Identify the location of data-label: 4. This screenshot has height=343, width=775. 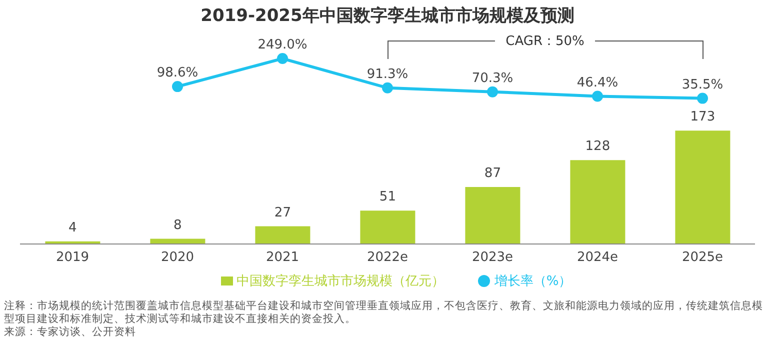
(72, 228).